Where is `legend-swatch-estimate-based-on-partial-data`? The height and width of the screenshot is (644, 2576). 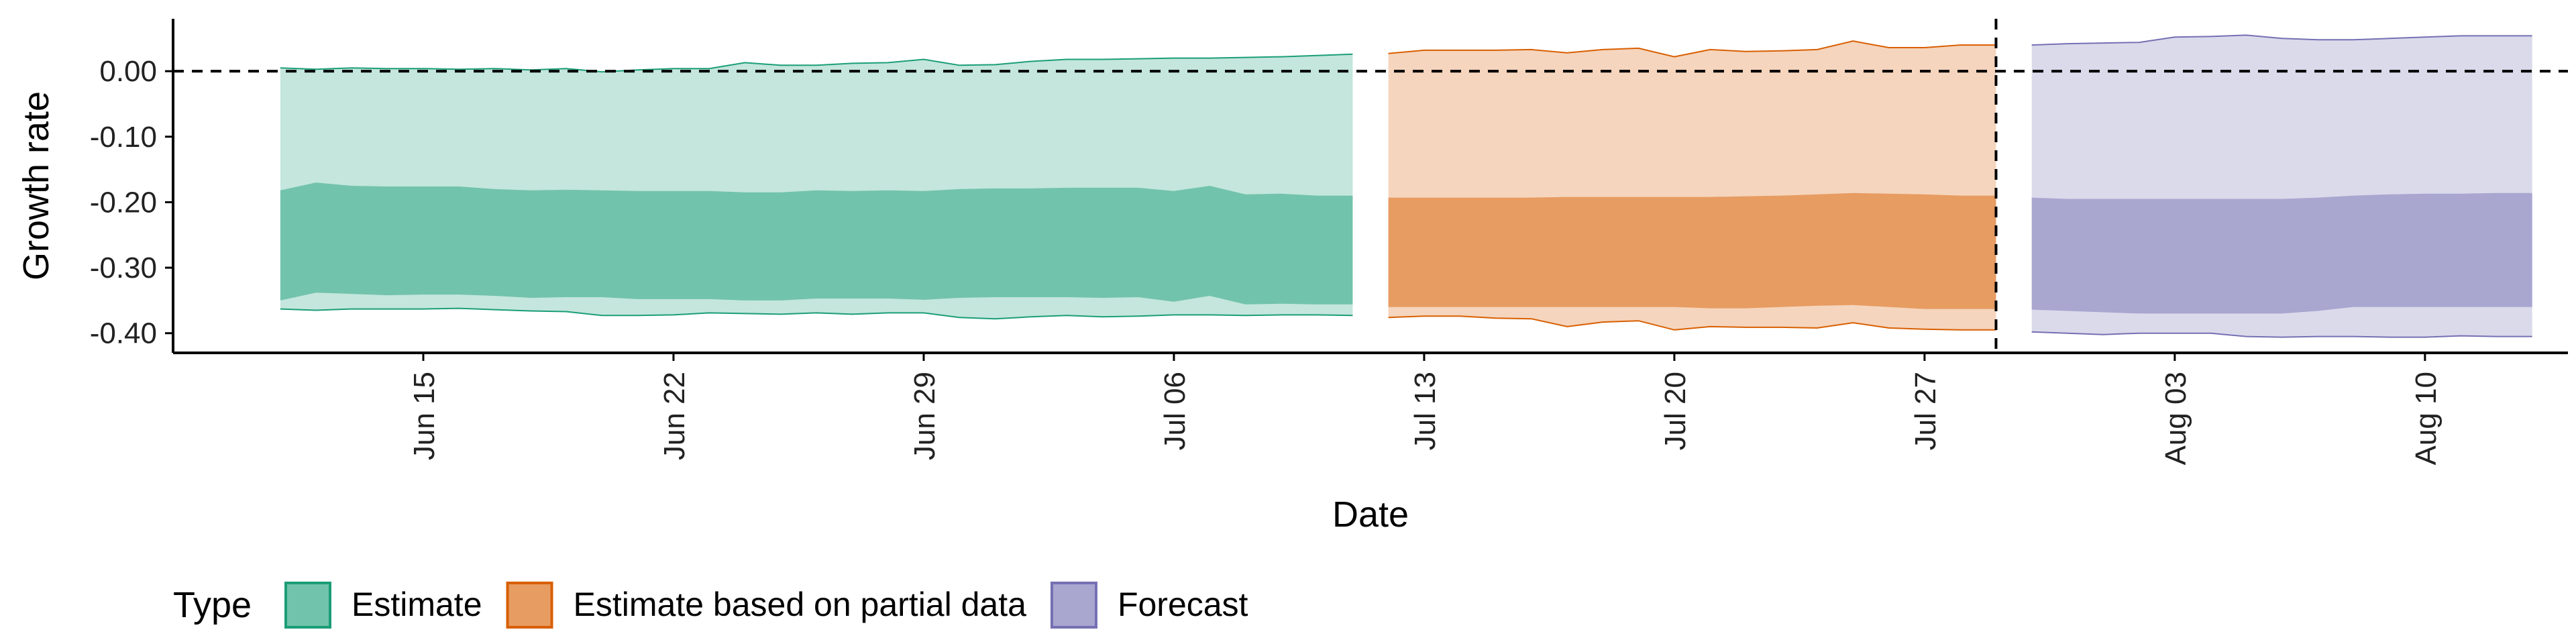 legend-swatch-estimate-based-on-partial-data is located at coordinates (529, 605).